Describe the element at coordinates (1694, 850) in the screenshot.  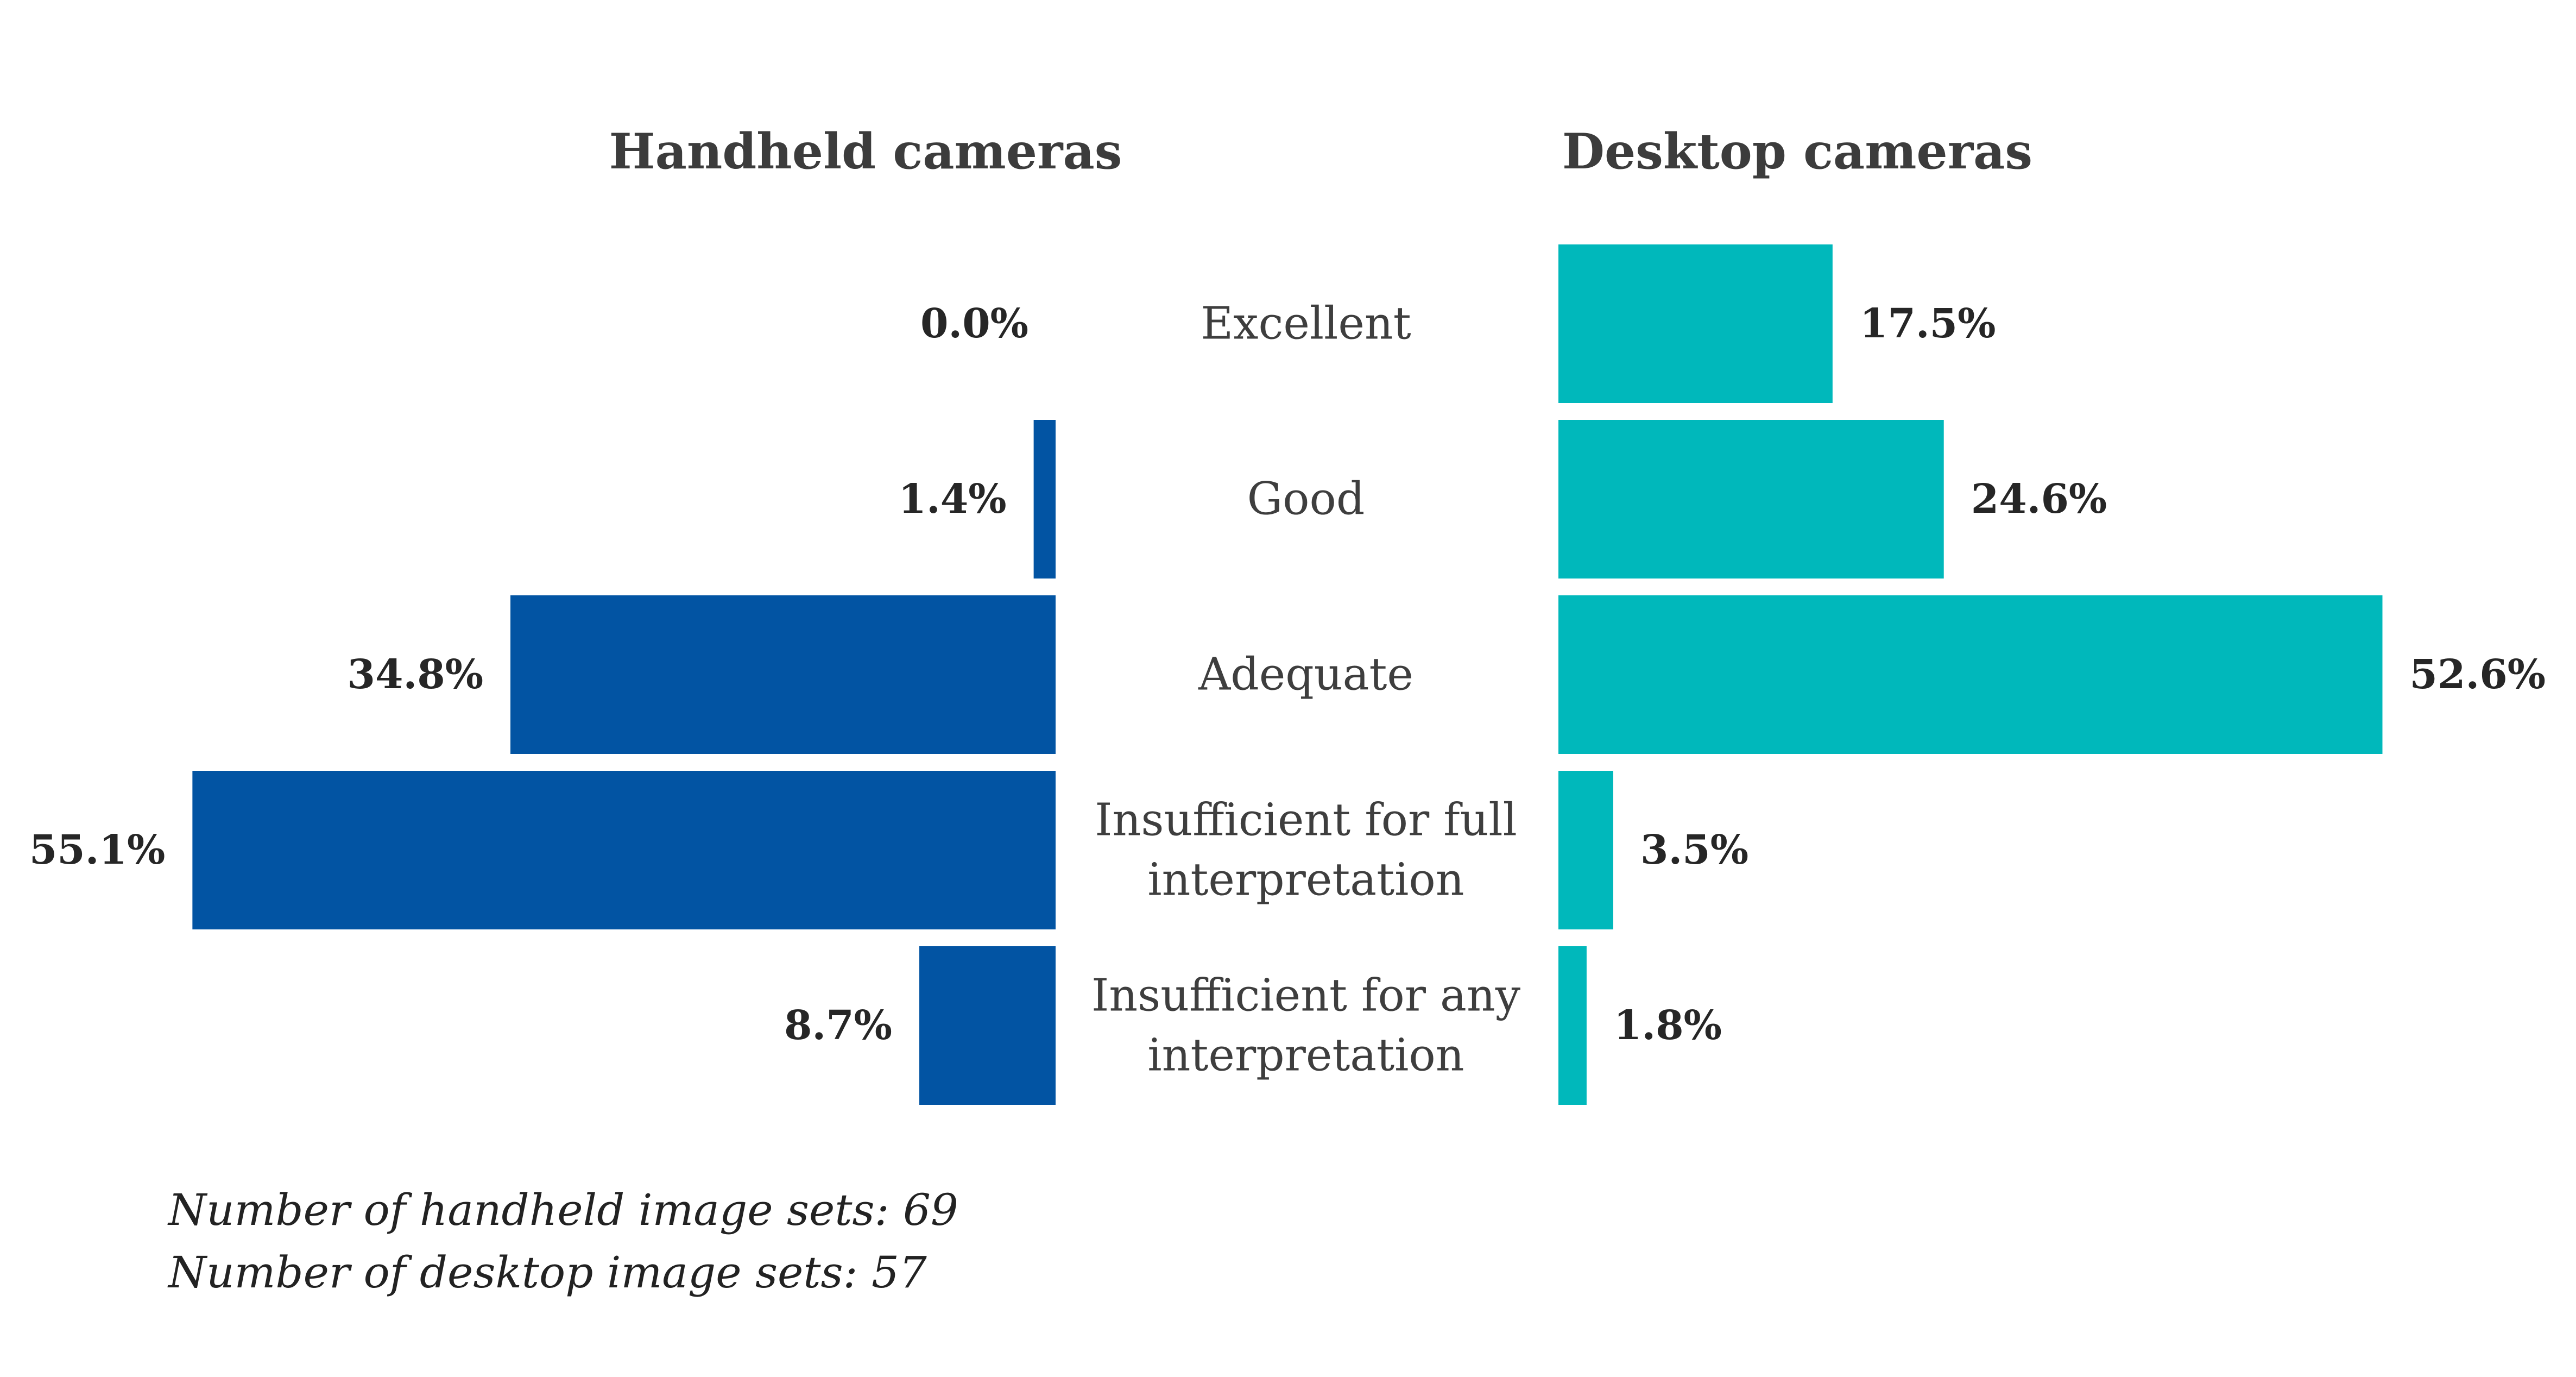
I see `desktop-value-label: 3.5%` at that location.